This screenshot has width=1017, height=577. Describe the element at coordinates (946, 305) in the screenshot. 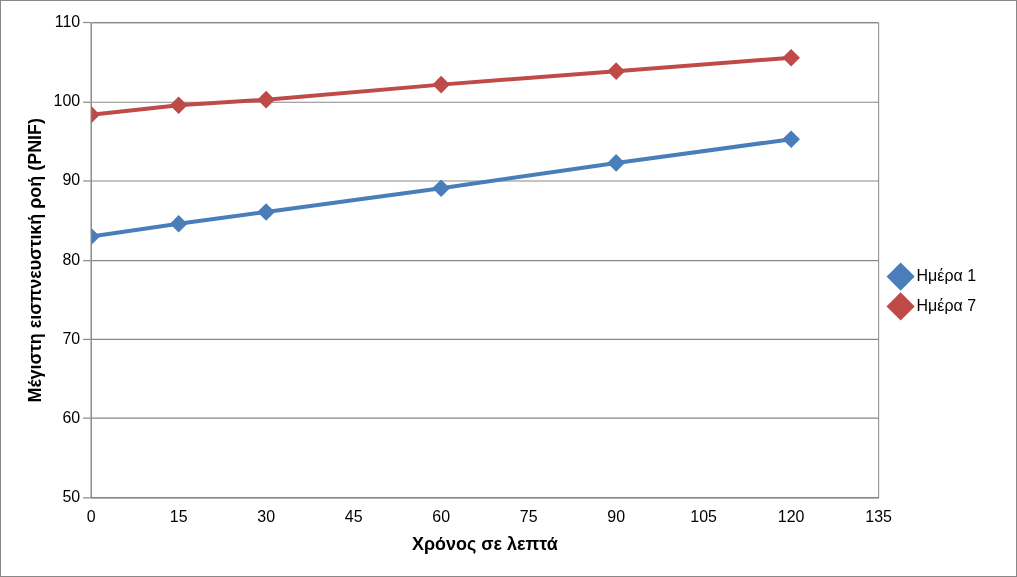

I see `legend-label: Ημέρα 7` at that location.